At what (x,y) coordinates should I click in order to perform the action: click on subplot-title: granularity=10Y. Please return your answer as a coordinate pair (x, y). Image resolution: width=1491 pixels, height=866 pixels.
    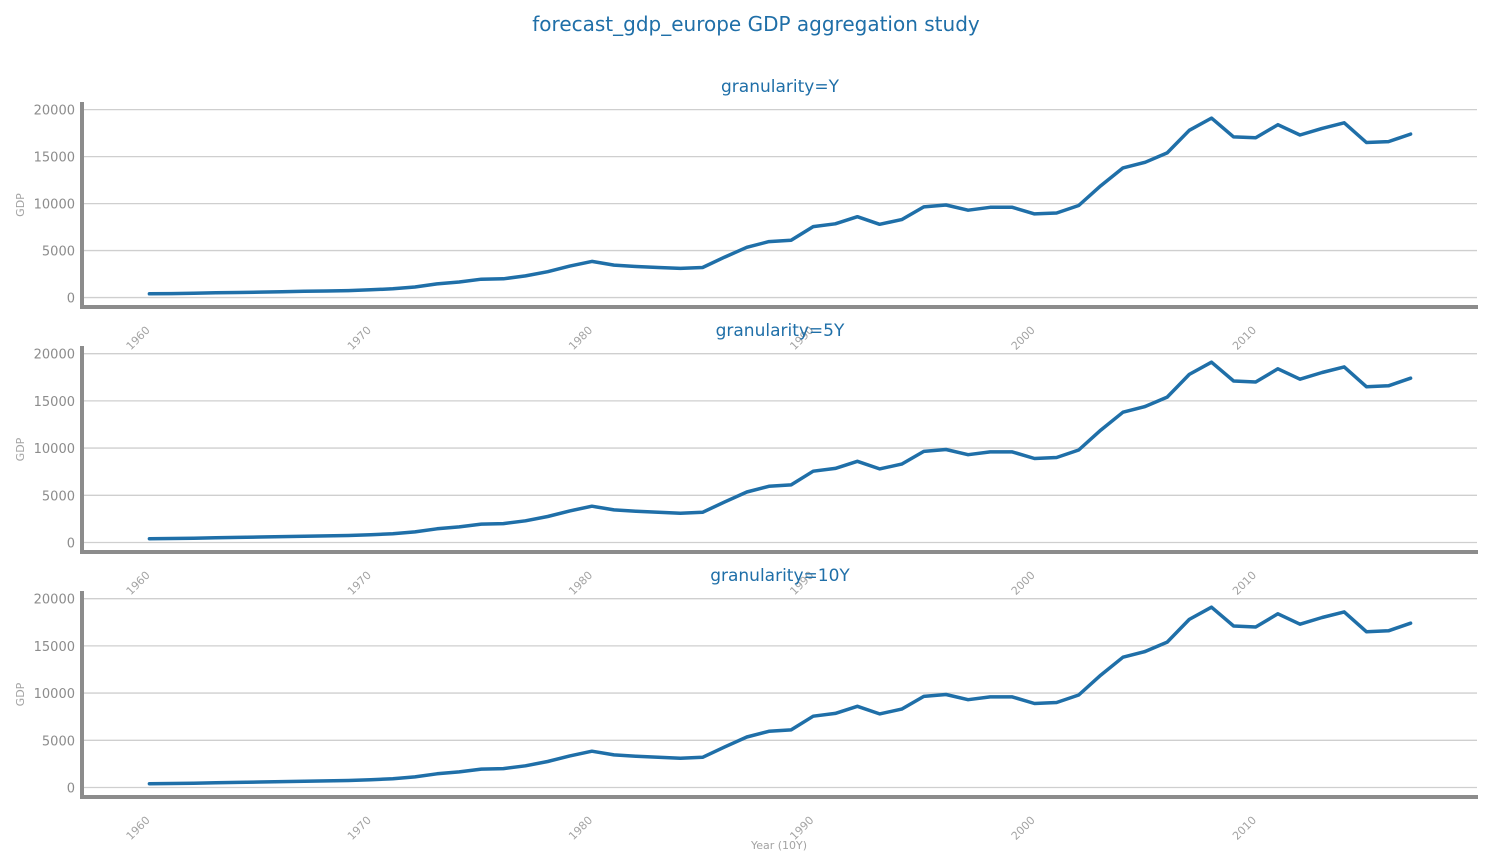
    Looking at the image, I should click on (780, 576).